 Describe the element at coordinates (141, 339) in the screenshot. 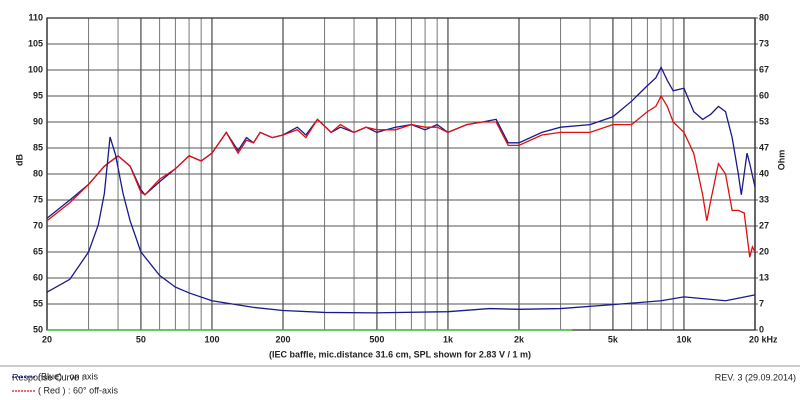

I see `x-tick-label: 50` at that location.